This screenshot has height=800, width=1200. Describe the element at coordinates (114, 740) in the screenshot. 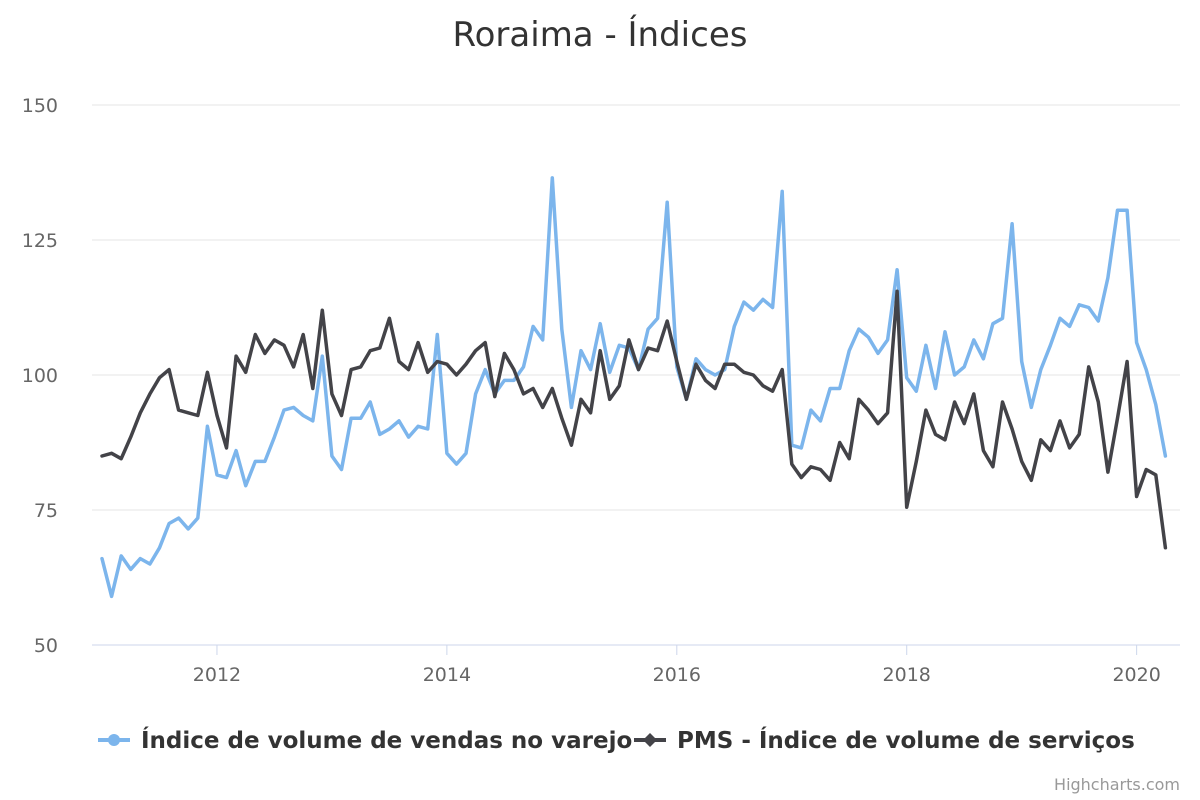

I see `circle-marker-icon` at that location.